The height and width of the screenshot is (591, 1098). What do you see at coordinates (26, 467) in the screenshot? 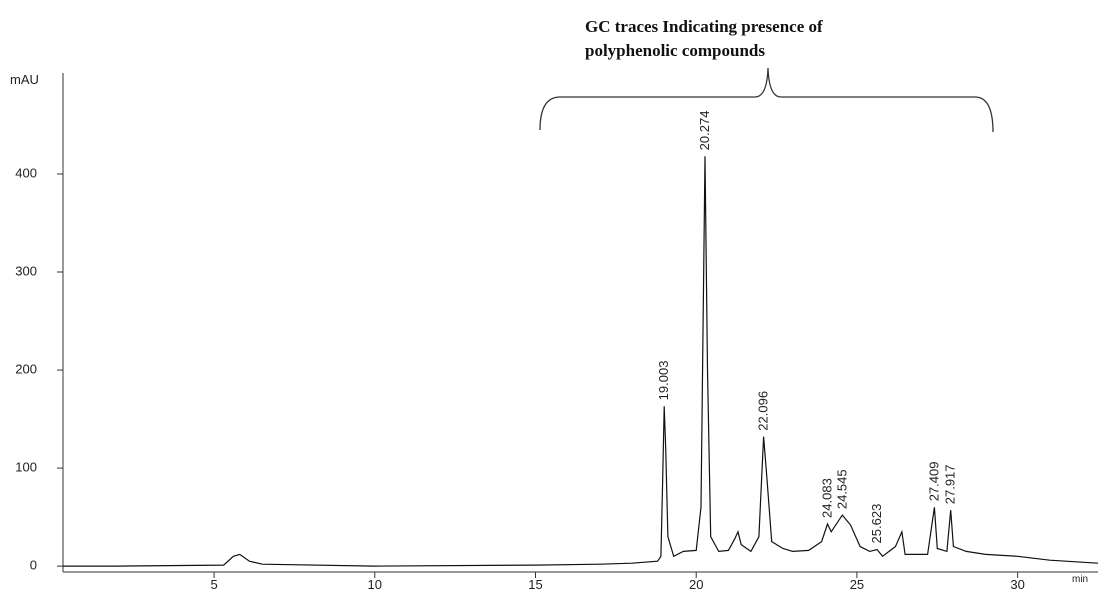
I see `y-tick-label: 100` at bounding box center [26, 467].